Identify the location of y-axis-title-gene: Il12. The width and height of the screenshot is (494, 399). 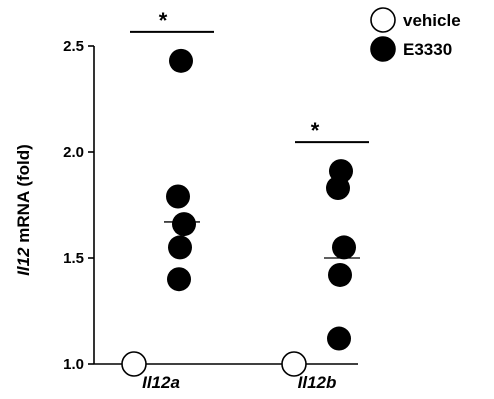
(23, 261).